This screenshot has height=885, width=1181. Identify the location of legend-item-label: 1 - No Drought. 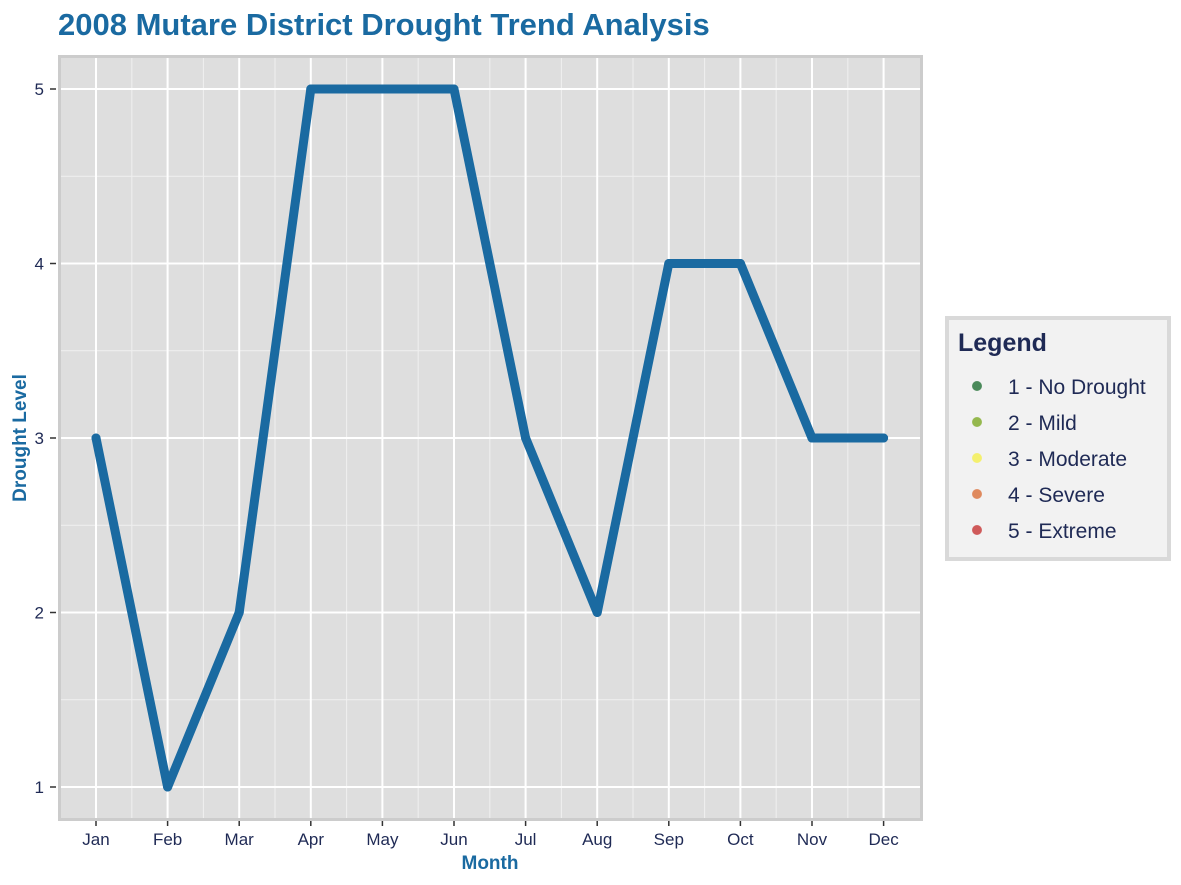
(1077, 387).